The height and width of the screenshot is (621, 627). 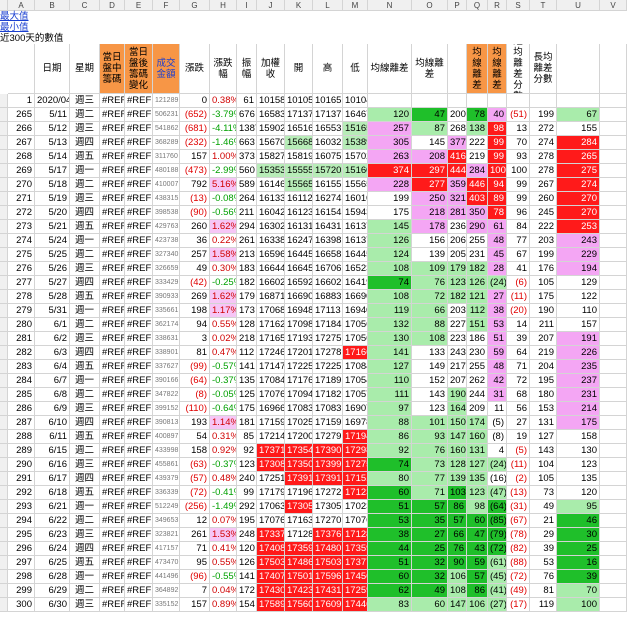 I want to click on cell: 280, so click(x=21, y=325).